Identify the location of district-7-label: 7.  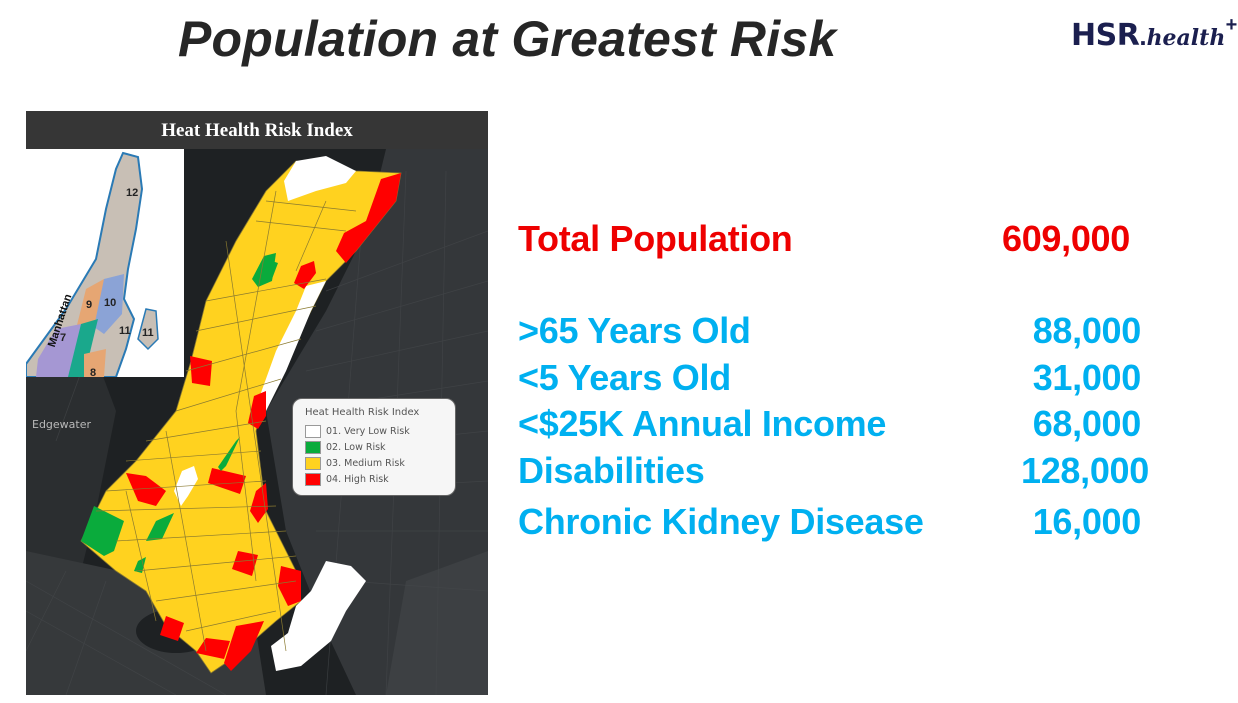
(63, 338).